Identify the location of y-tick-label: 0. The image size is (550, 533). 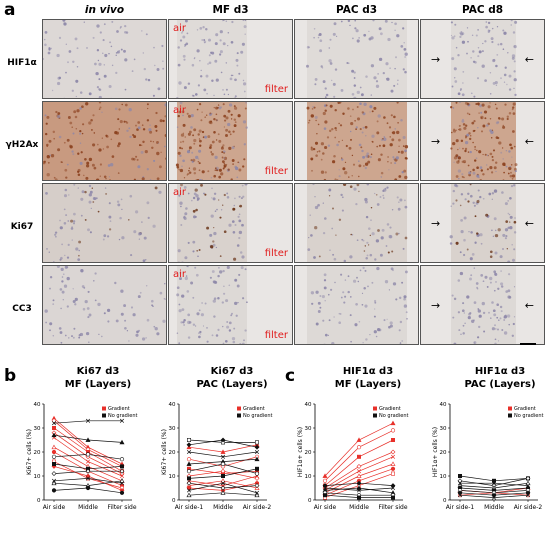
(39, 501).